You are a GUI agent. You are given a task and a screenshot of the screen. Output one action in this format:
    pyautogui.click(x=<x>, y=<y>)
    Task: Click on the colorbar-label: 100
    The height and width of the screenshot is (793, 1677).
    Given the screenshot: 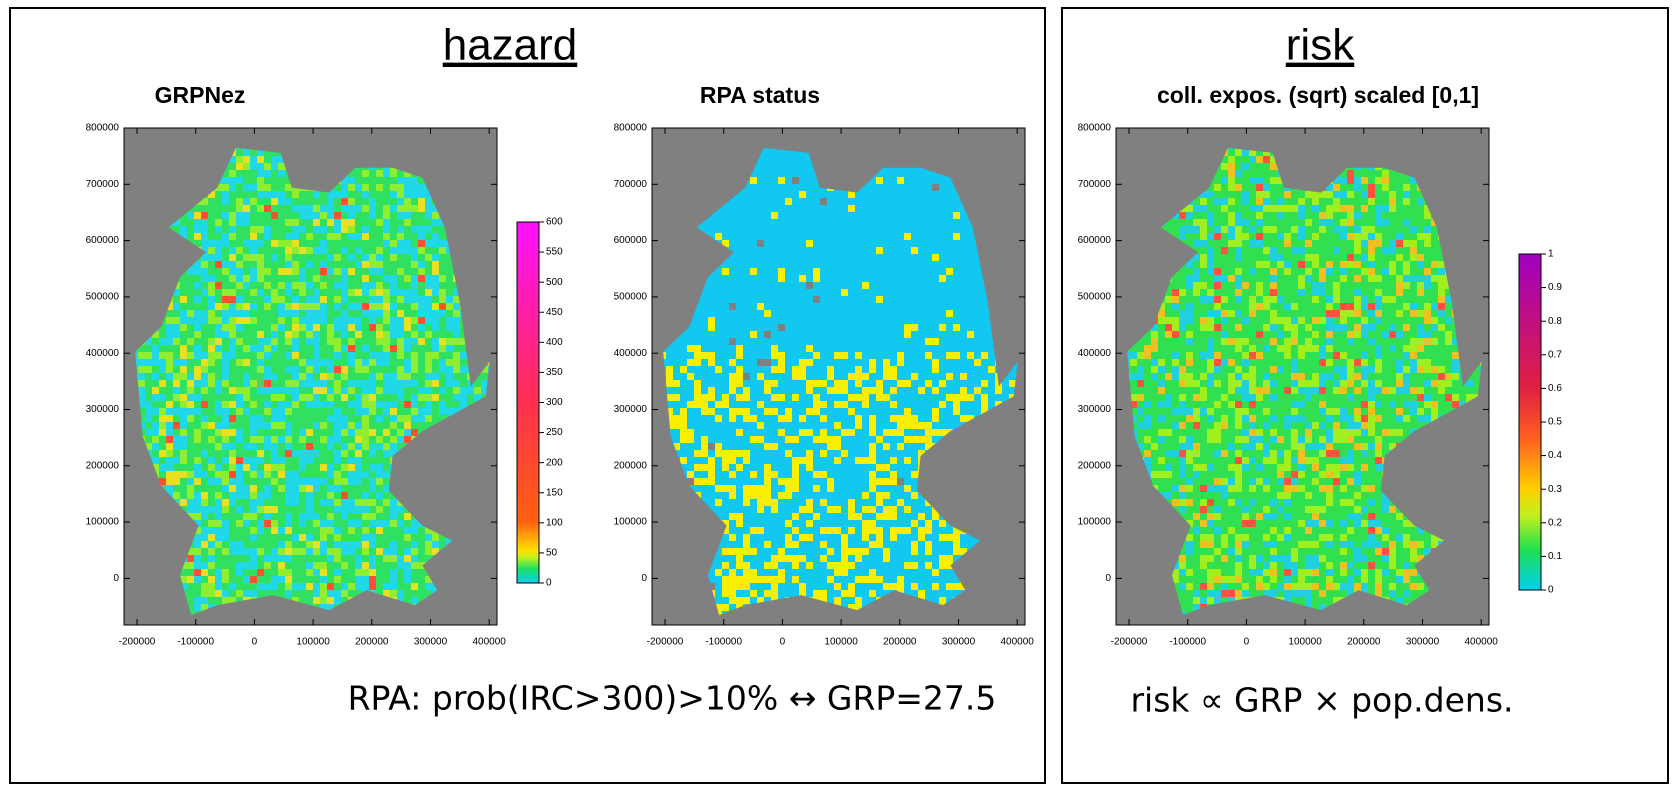 What is the action you would take?
    pyautogui.click(x=554, y=522)
    